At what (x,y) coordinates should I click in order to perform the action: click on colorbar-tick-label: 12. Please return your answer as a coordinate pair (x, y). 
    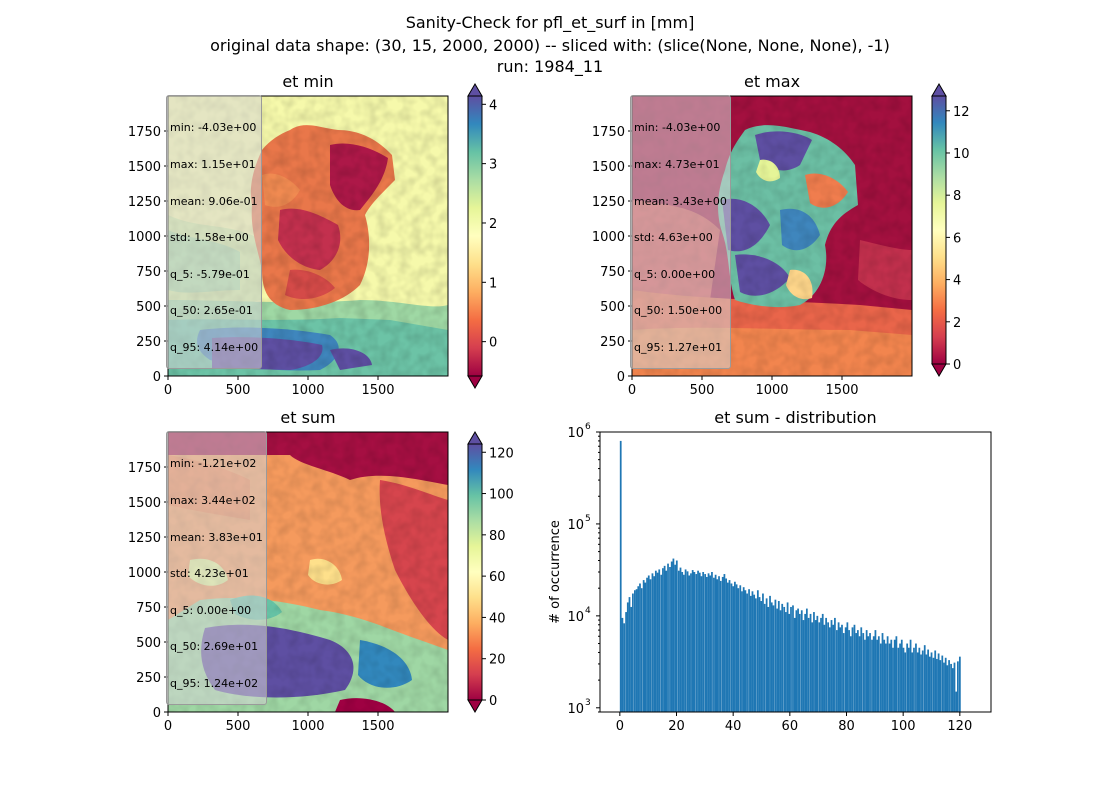
    Looking at the image, I should click on (961, 112).